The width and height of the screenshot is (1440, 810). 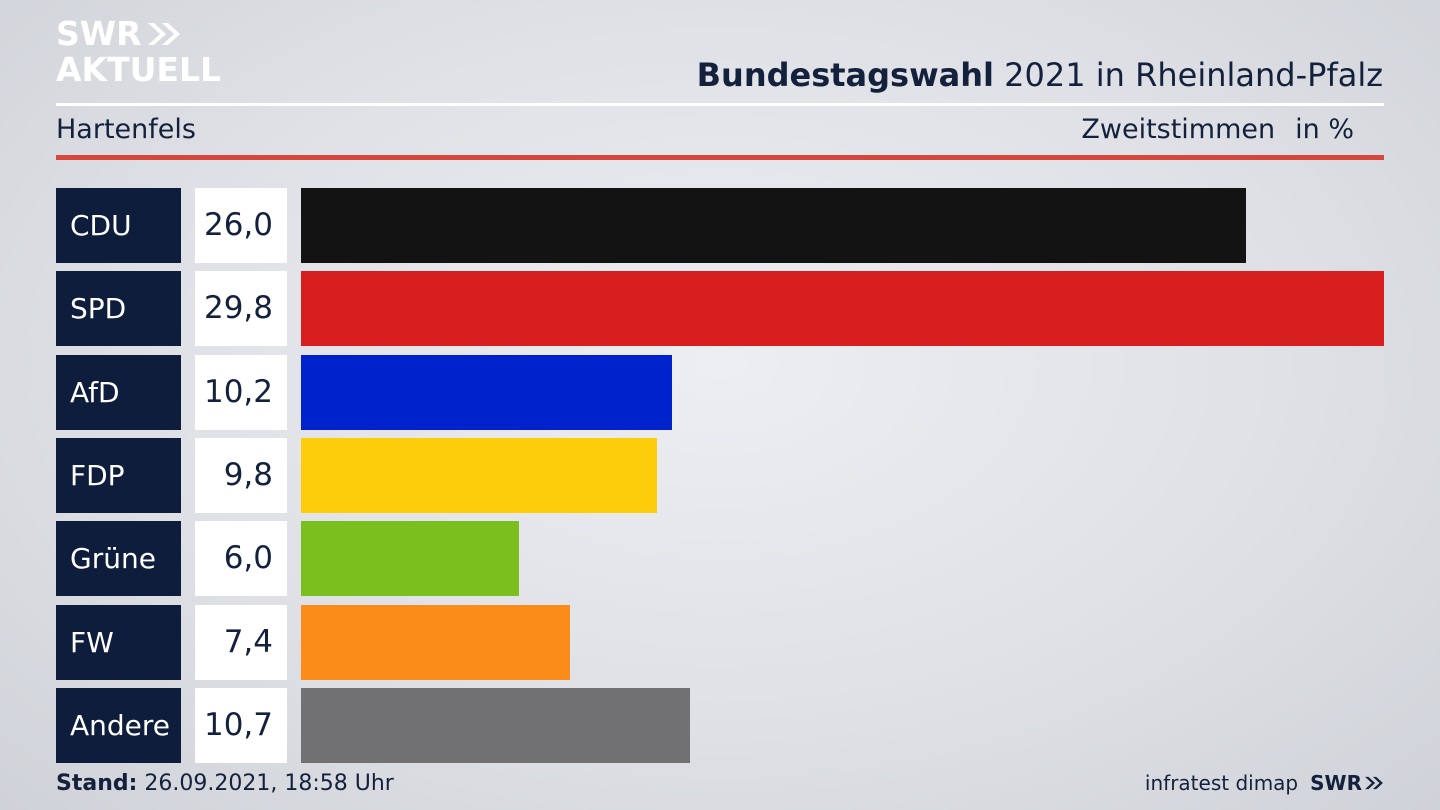 What do you see at coordinates (265, 783) in the screenshot?
I see `stand-value: 26.09.2021, 18:58 Uhr` at bounding box center [265, 783].